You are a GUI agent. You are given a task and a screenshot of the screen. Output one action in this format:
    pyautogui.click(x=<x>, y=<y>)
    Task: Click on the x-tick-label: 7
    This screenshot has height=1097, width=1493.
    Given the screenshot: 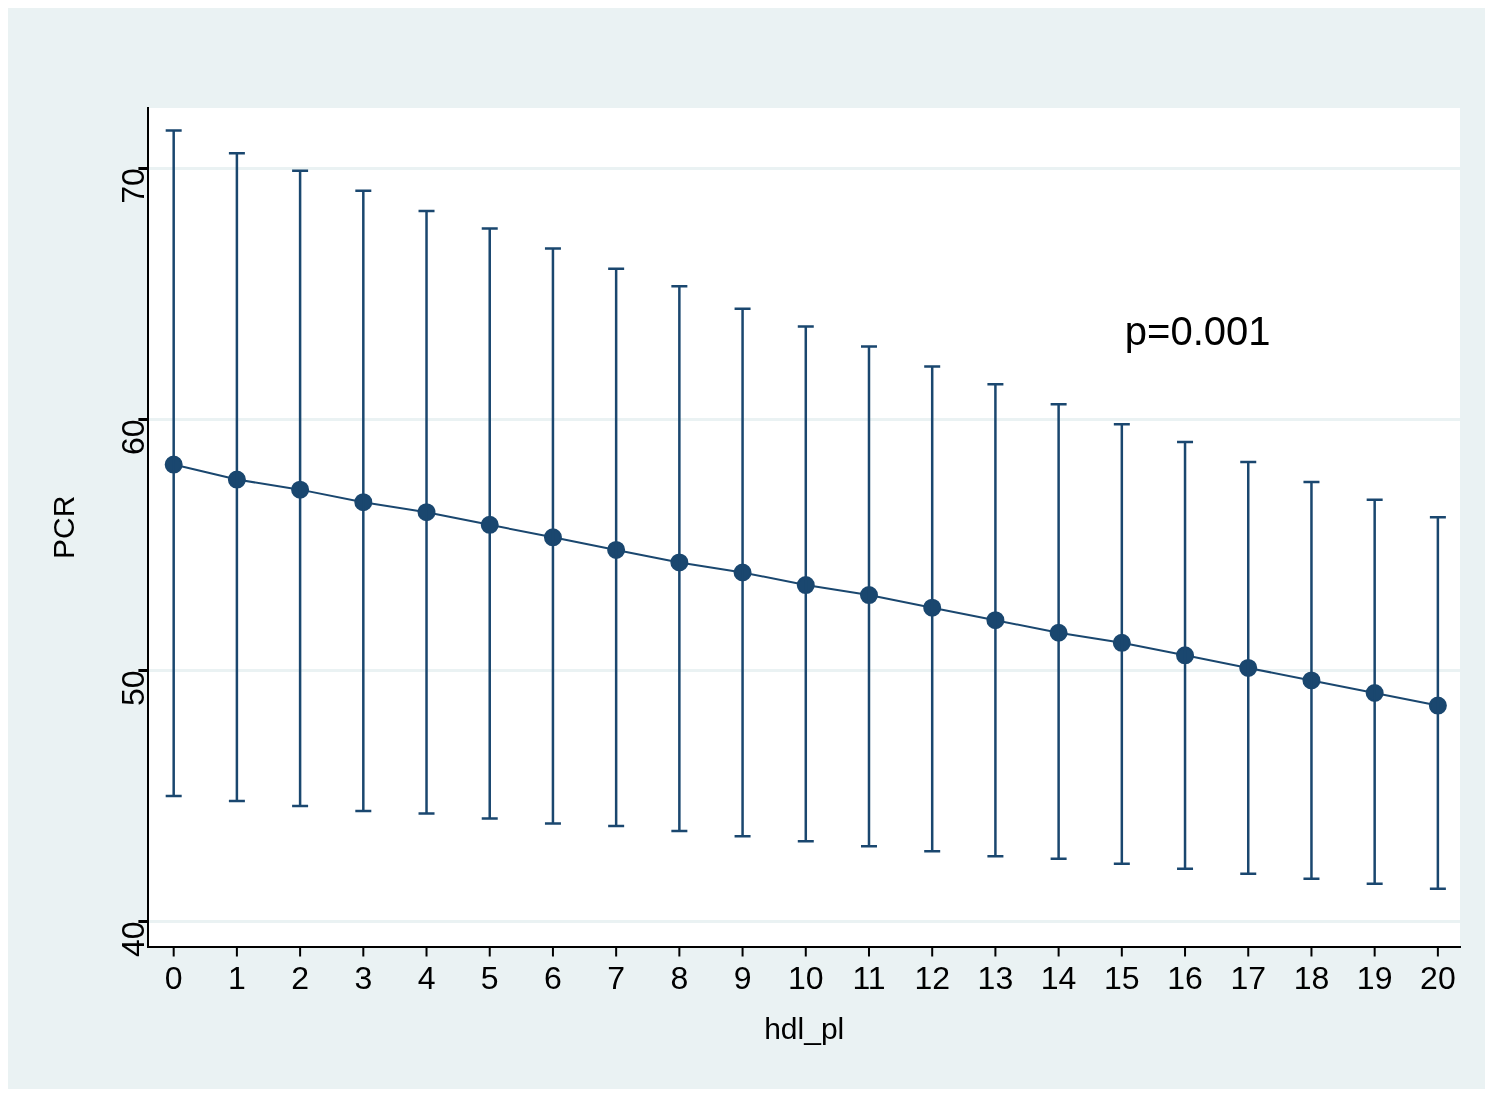 What is the action you would take?
    pyautogui.click(x=616, y=977)
    